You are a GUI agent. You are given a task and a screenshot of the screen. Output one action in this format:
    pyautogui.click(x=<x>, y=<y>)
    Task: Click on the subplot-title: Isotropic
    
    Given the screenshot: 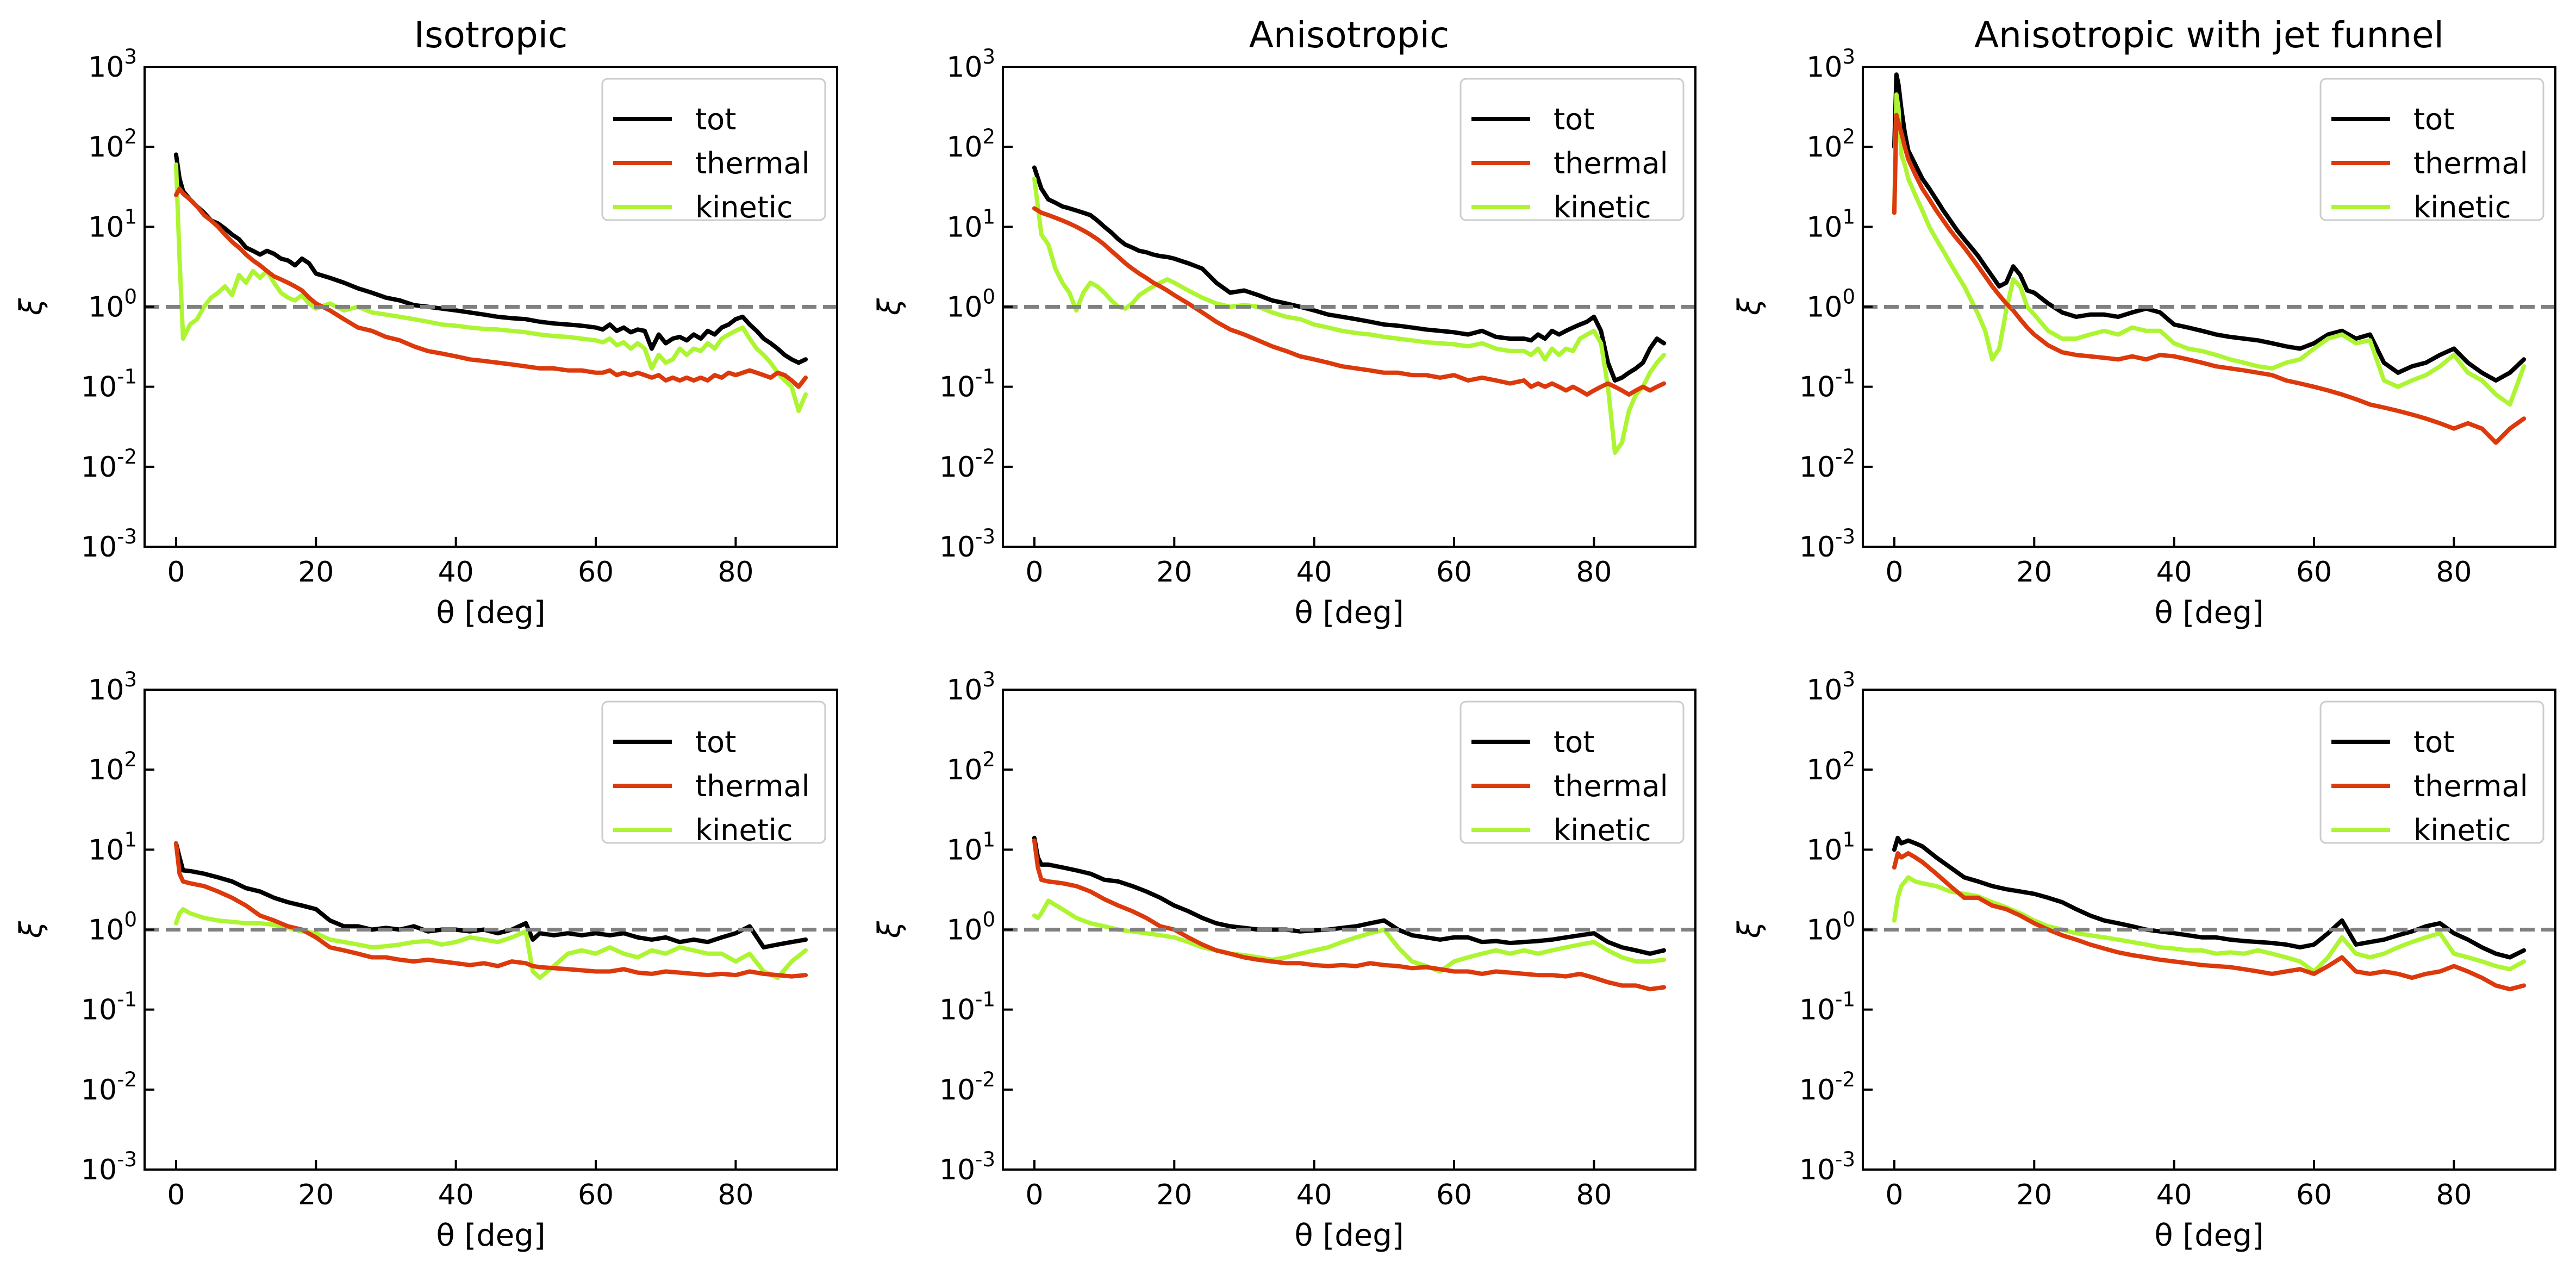 What is the action you would take?
    pyautogui.click(x=491, y=35)
    